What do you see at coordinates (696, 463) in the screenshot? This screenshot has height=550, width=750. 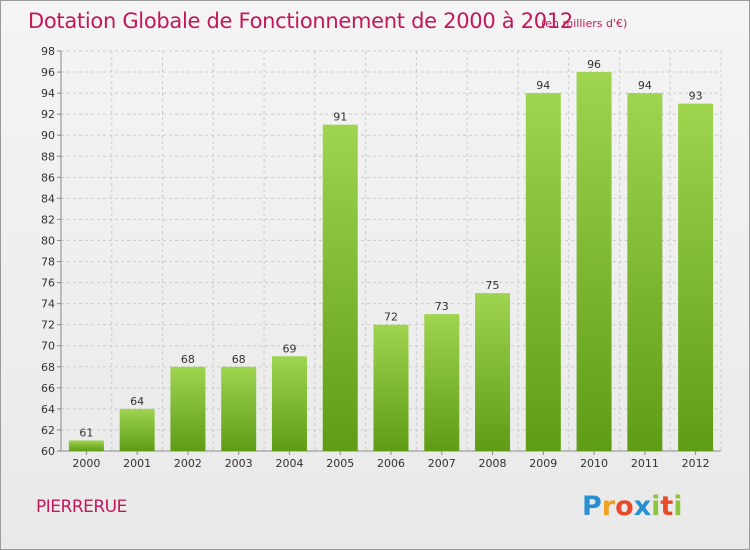 I see `x-tick-label: 2012` at bounding box center [696, 463].